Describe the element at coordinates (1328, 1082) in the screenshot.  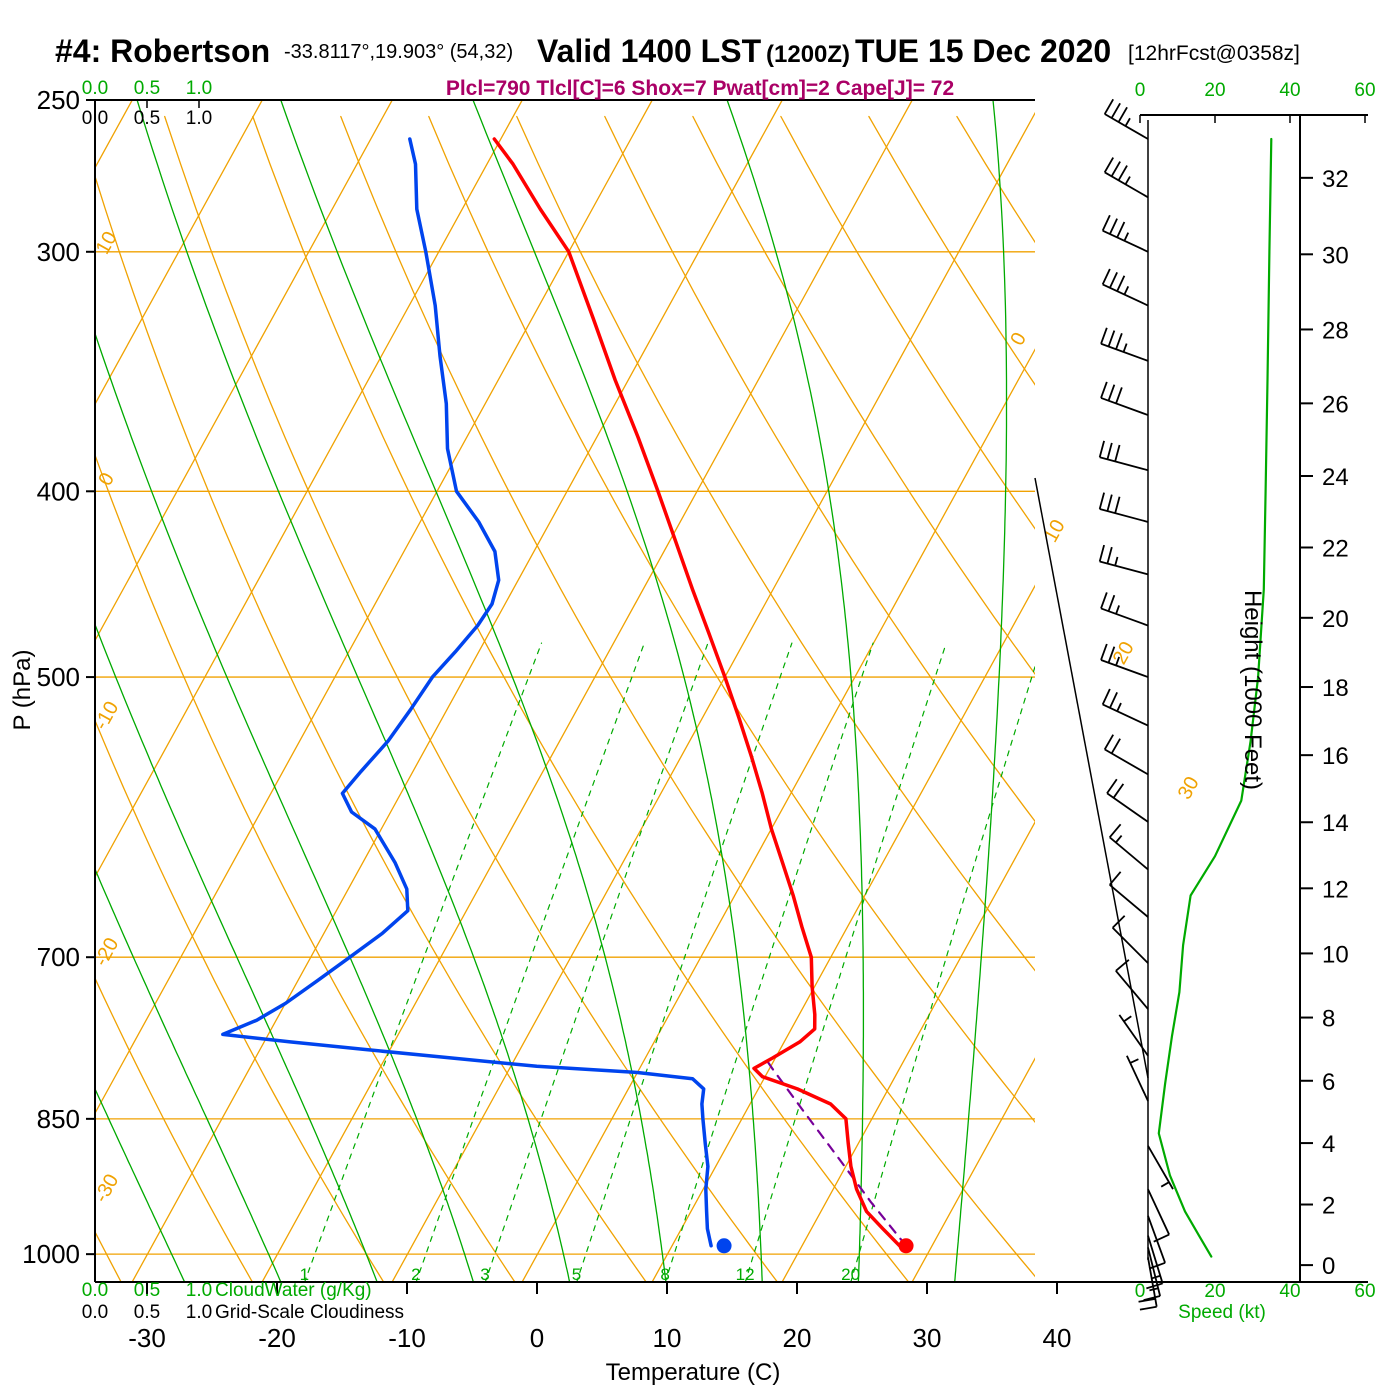
I see `svg-text: 6` at that location.